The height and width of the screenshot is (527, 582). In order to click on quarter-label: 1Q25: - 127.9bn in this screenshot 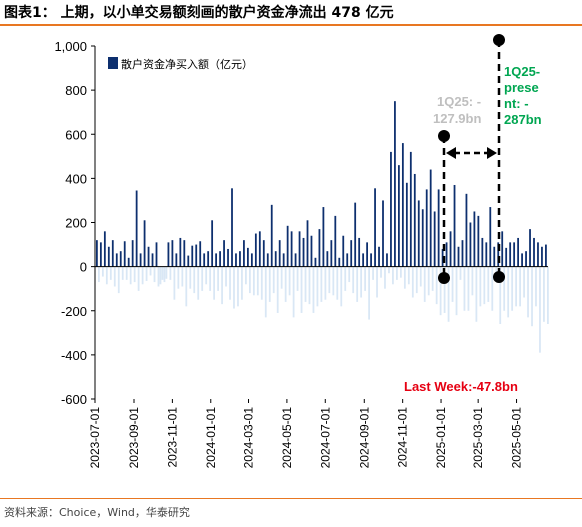, I will do `click(457, 110)`.